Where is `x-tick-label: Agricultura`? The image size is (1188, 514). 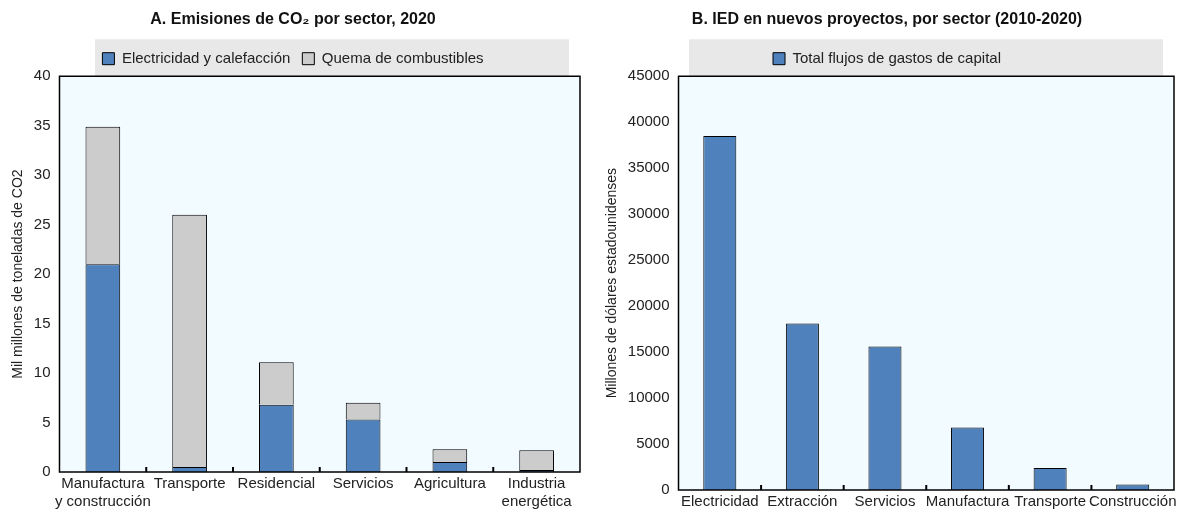 x-tick-label: Agricultura is located at coordinates (450, 483).